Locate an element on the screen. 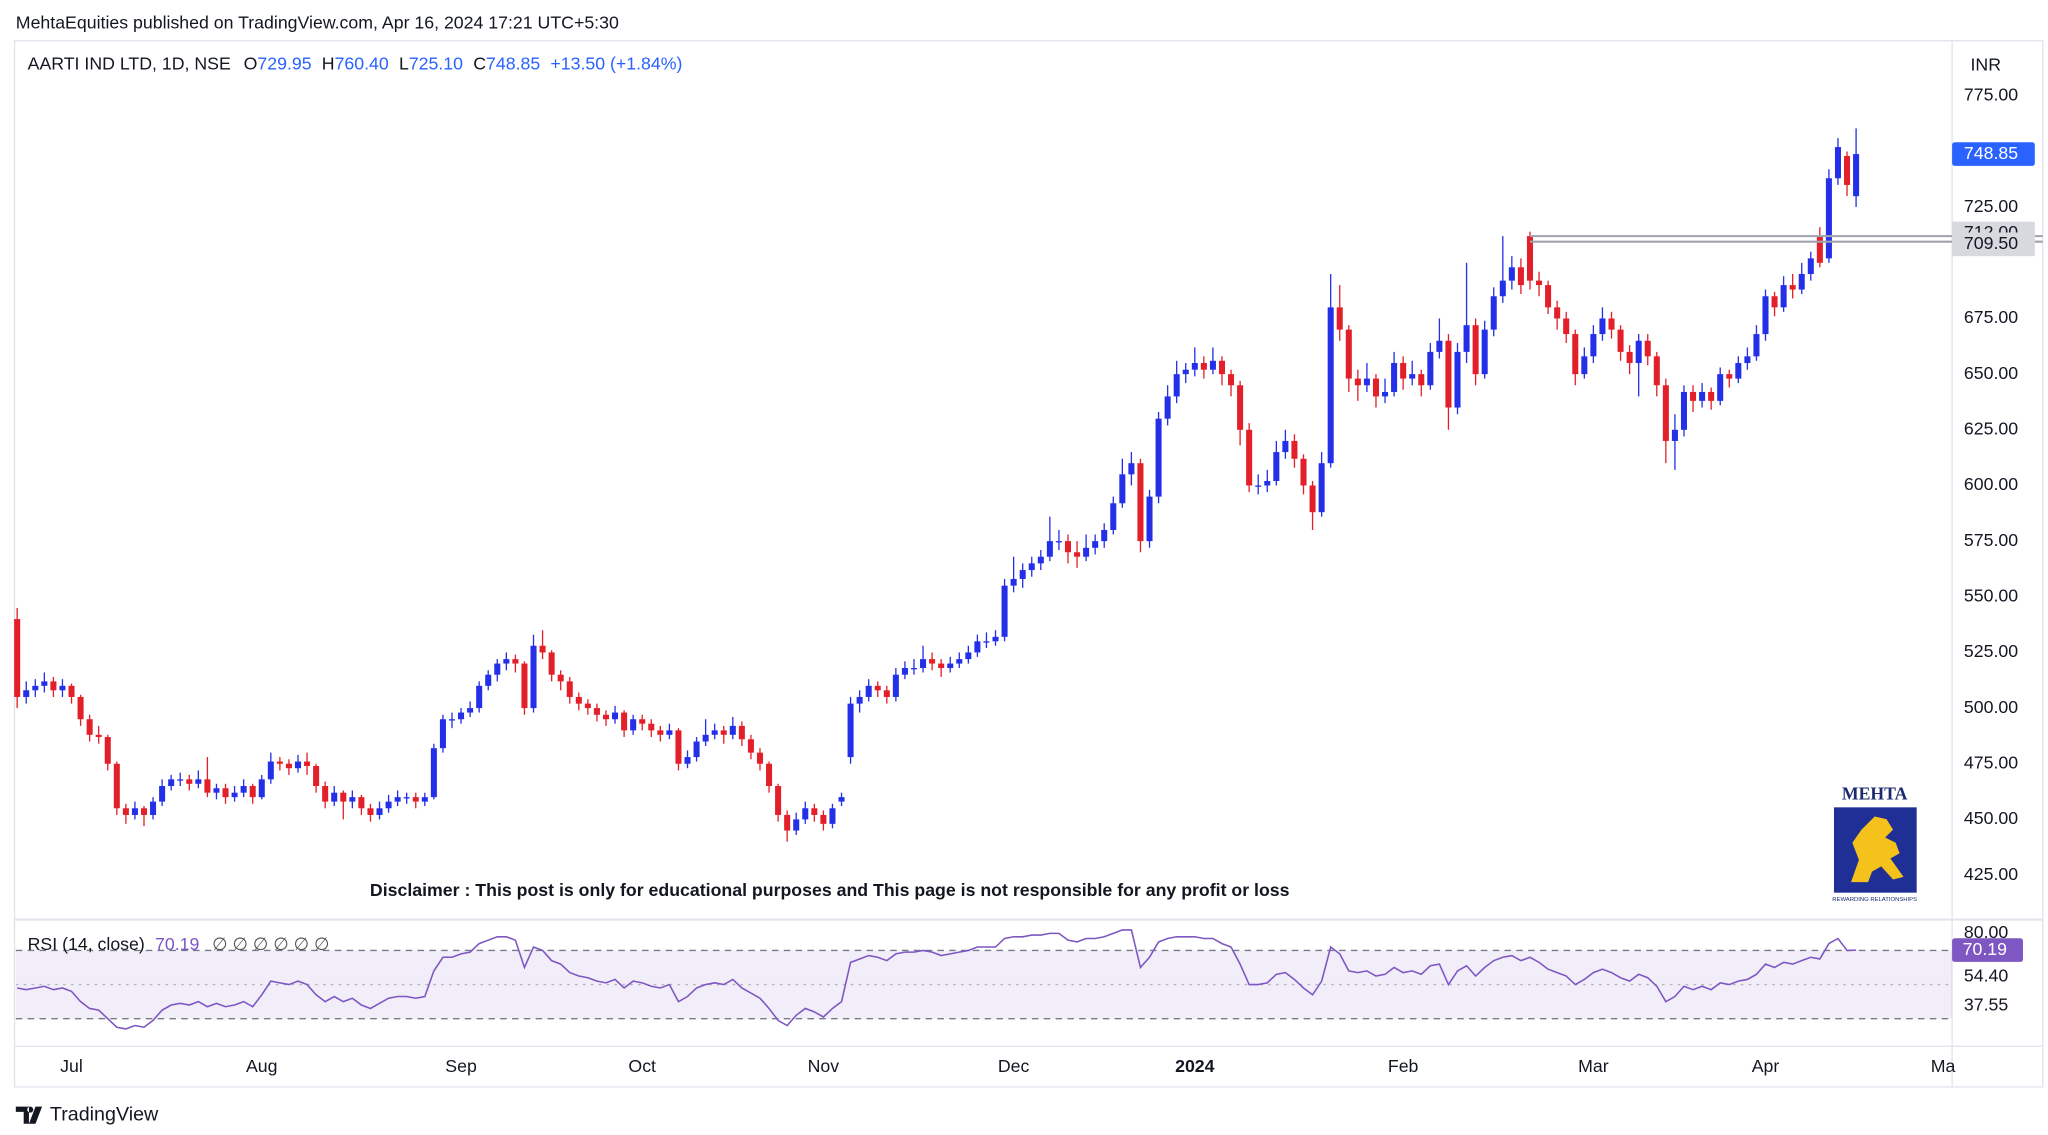 The height and width of the screenshot is (1135, 2048). ohlc-value: 760.40 is located at coordinates (362, 63).